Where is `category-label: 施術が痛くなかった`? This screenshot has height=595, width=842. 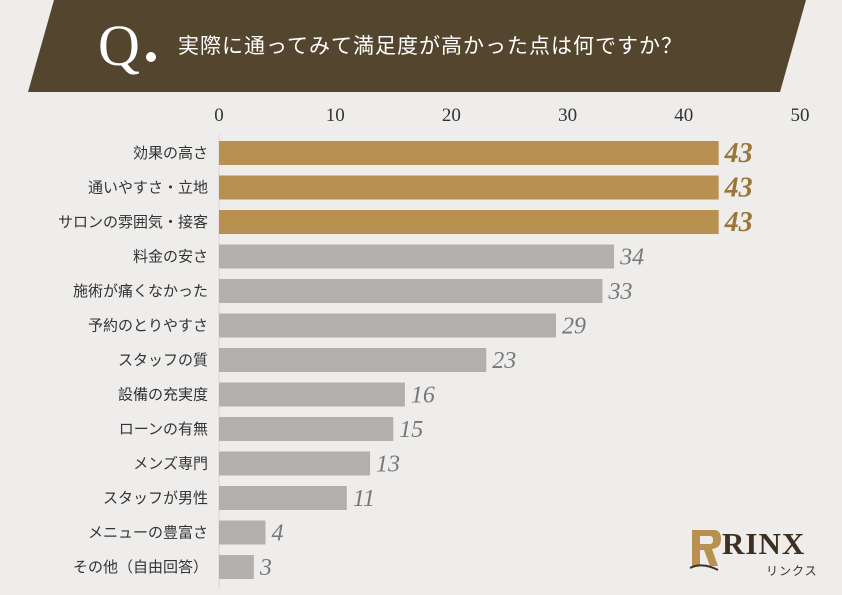
category-label: 施術が痛くなかった is located at coordinates (140, 291).